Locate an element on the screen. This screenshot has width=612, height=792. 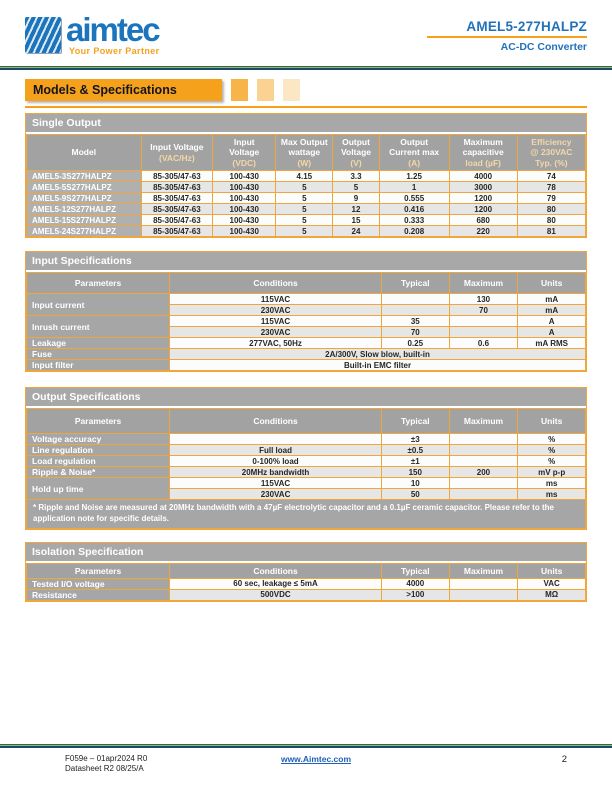
table-row: 230VAC 50 ms is located at coordinates (306, 494).